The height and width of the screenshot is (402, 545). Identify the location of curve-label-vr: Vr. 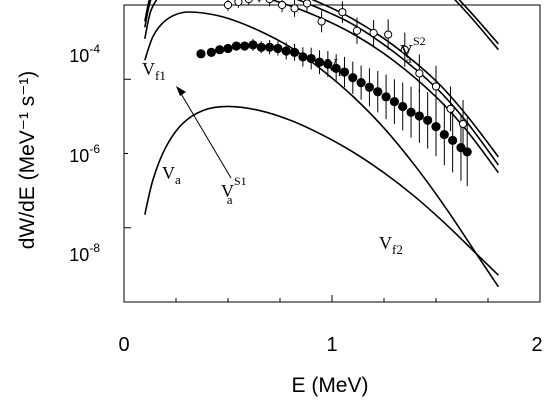
(334, 67).